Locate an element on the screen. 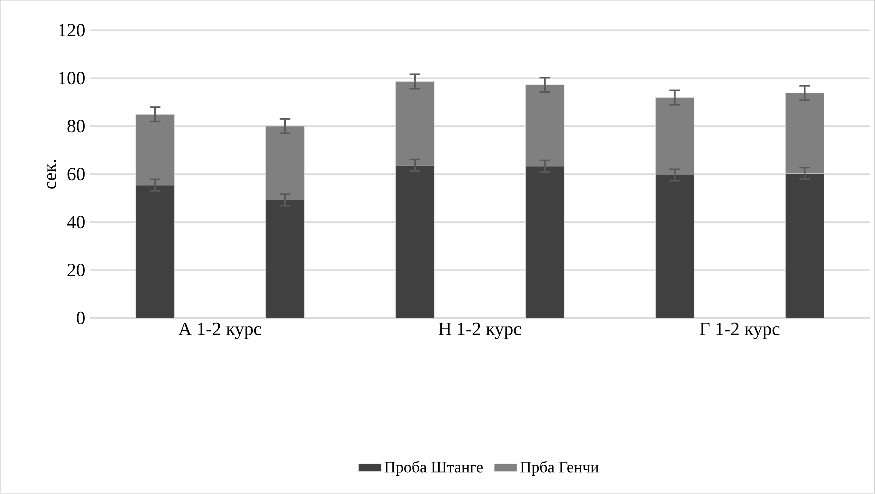  y-tick-label: 100 is located at coordinates (72, 78).